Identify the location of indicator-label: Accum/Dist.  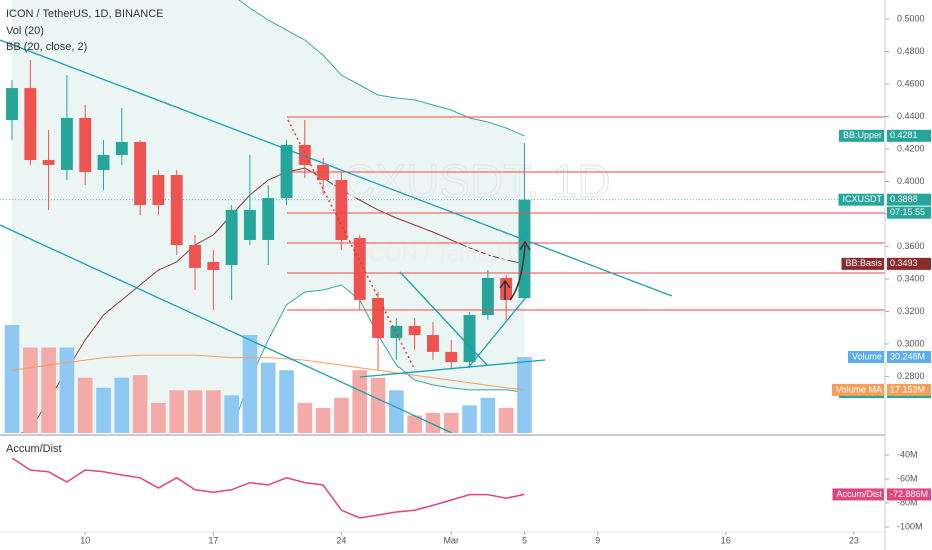
(34, 449).